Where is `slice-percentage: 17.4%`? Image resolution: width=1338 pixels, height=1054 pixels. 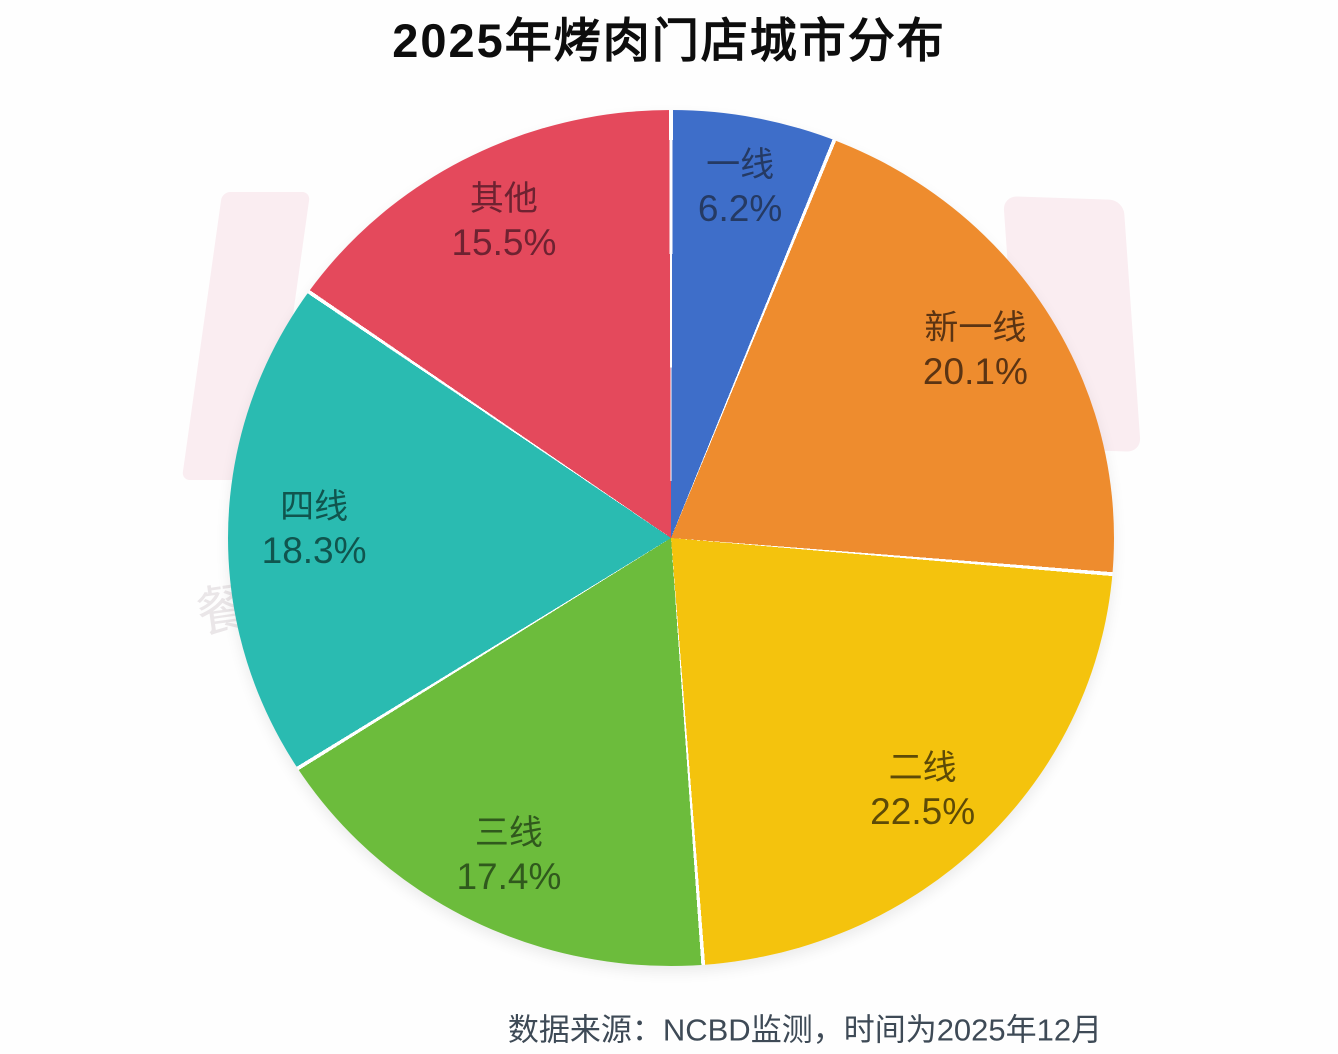
slice-percentage: 17.4% is located at coordinates (509, 877).